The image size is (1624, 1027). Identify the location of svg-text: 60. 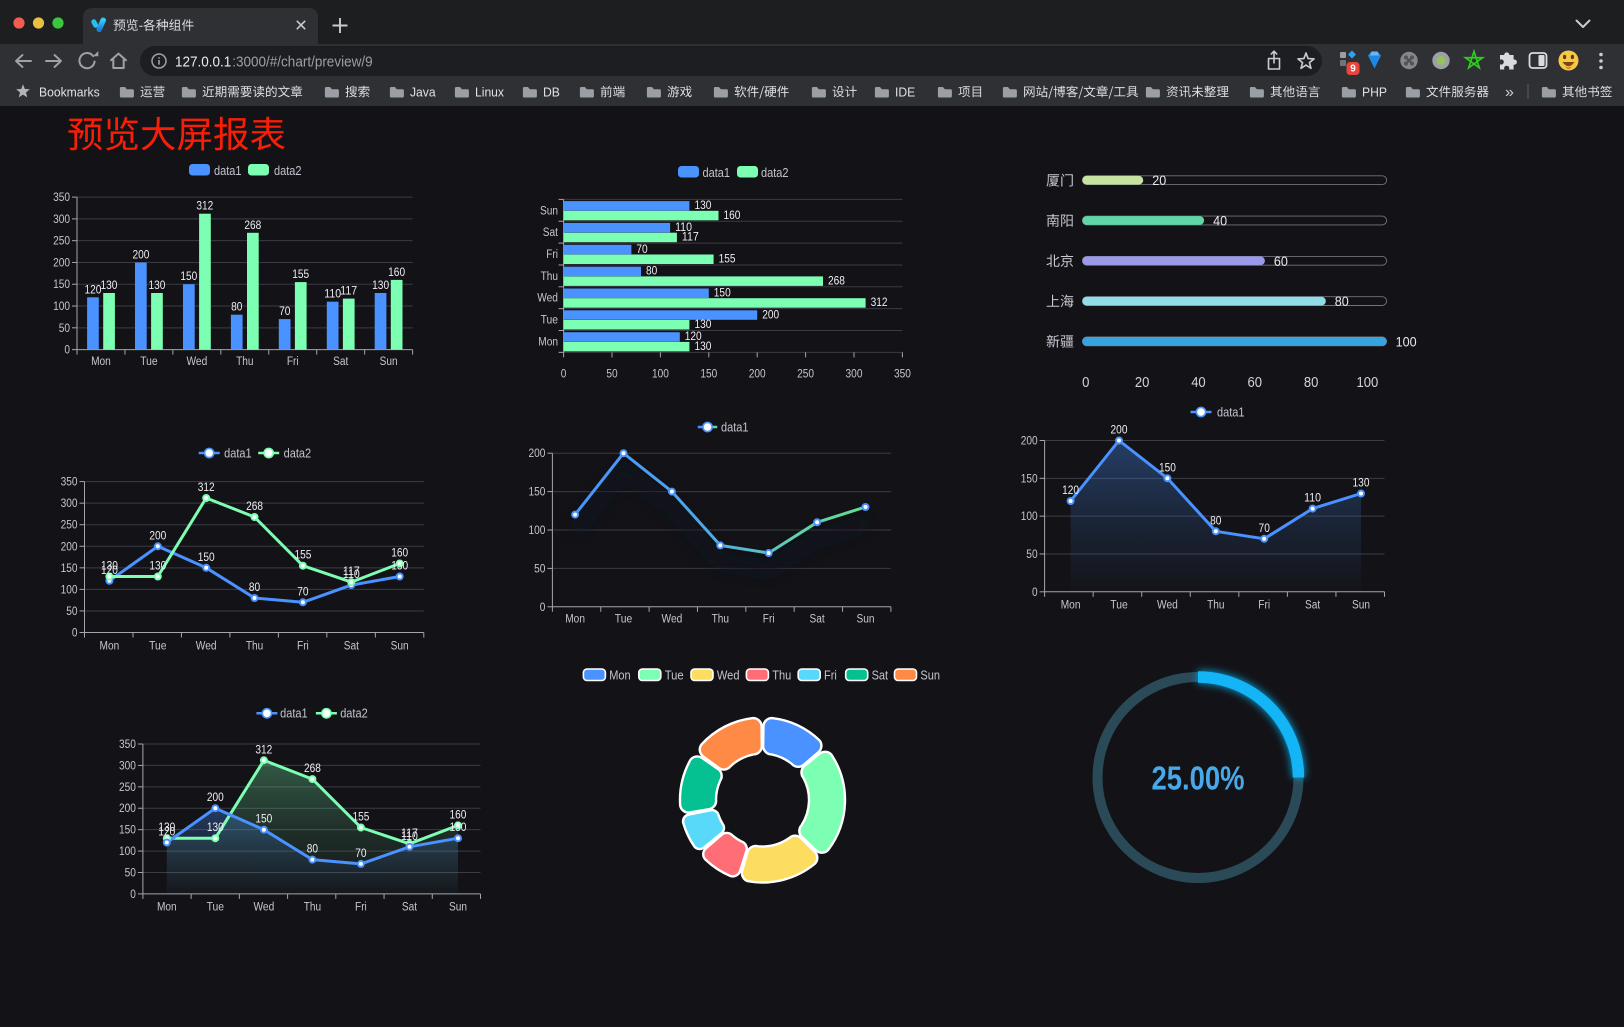
(1255, 383).